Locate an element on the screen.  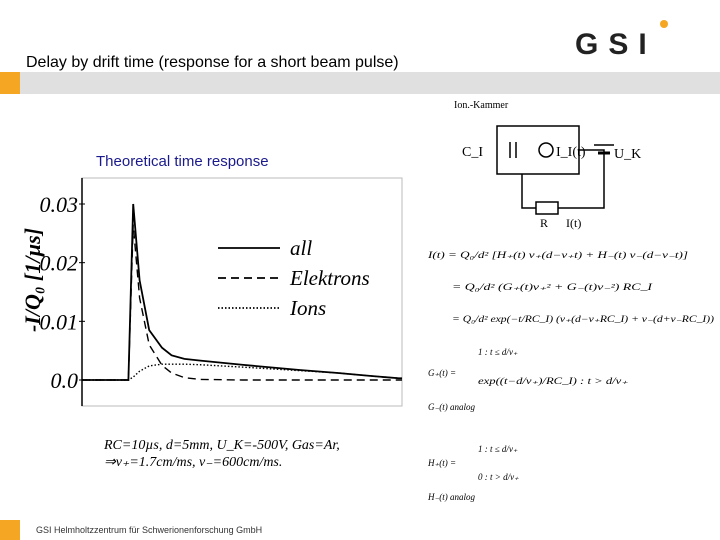
formula: = Q₀/d² (G₊(t)v₊² + G₋(t)v₋²) RC_I is located at coordinates (553, 287).